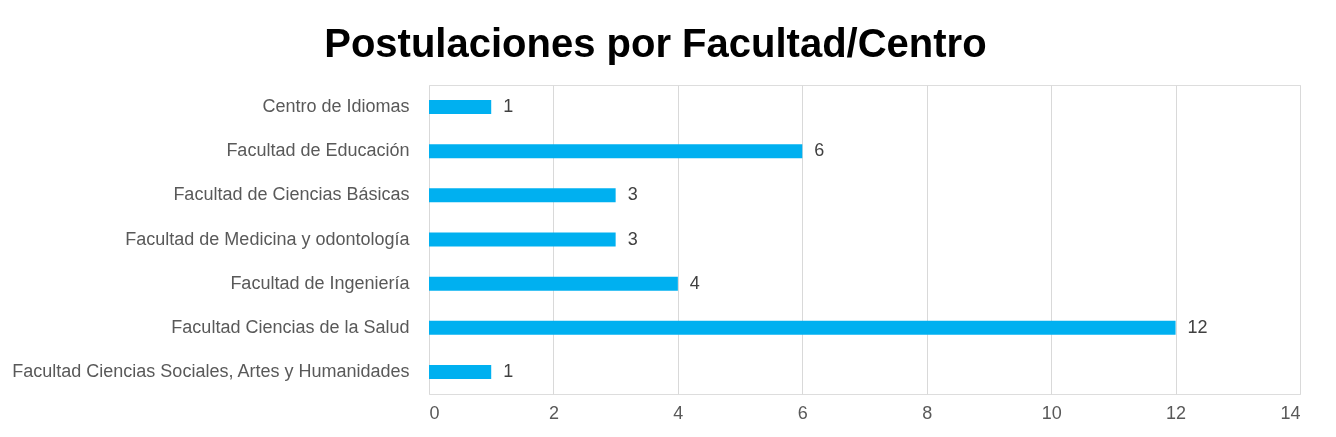 The width and height of the screenshot is (1336, 437). Describe the element at coordinates (678, 412) in the screenshot. I see `x-tick-label: 4` at that location.